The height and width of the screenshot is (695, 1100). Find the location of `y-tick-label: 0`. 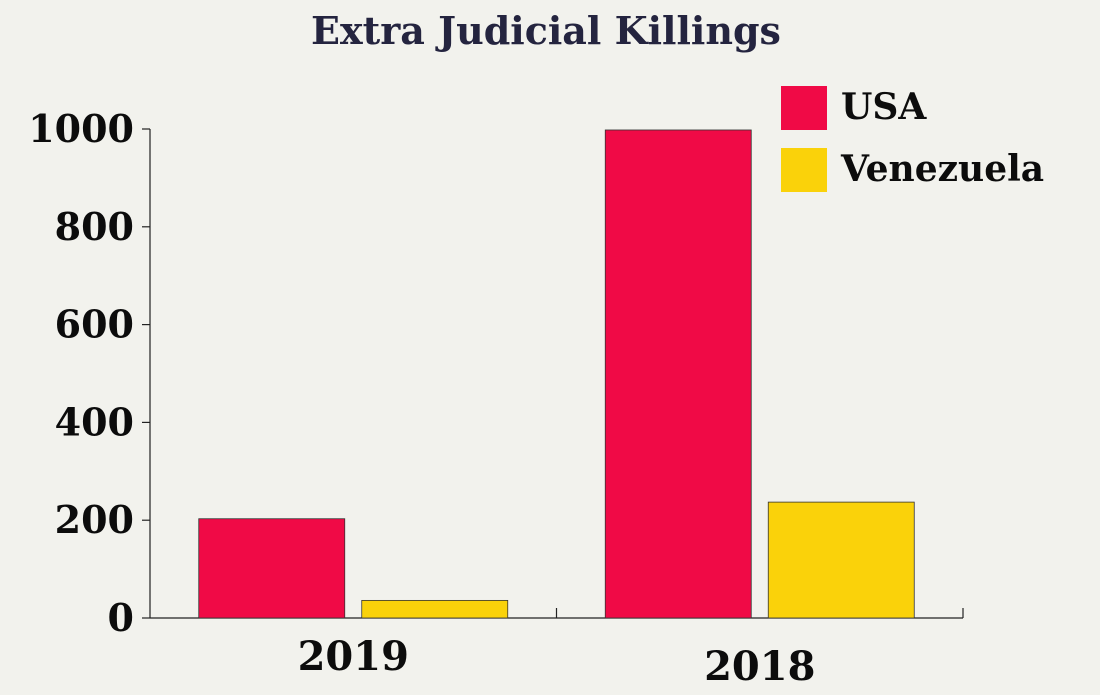

y-tick-label: 0 is located at coordinates (121, 617).